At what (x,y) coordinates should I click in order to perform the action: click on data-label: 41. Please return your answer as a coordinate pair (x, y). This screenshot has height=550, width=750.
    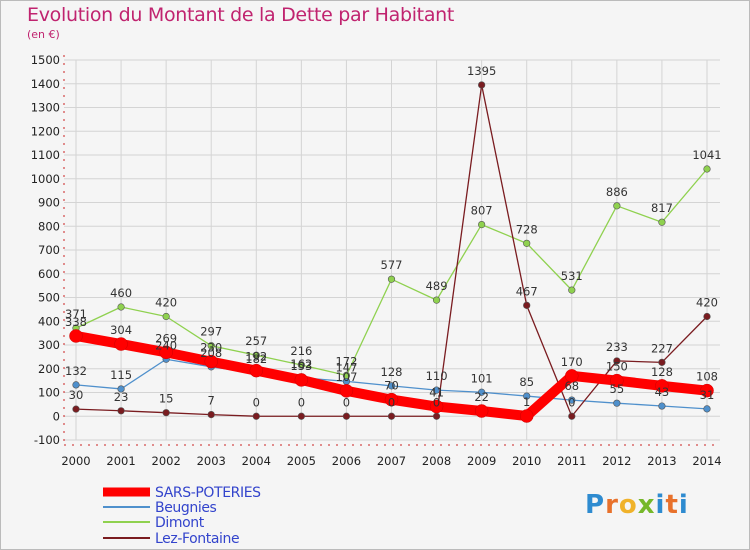
    Looking at the image, I should click on (436, 393).